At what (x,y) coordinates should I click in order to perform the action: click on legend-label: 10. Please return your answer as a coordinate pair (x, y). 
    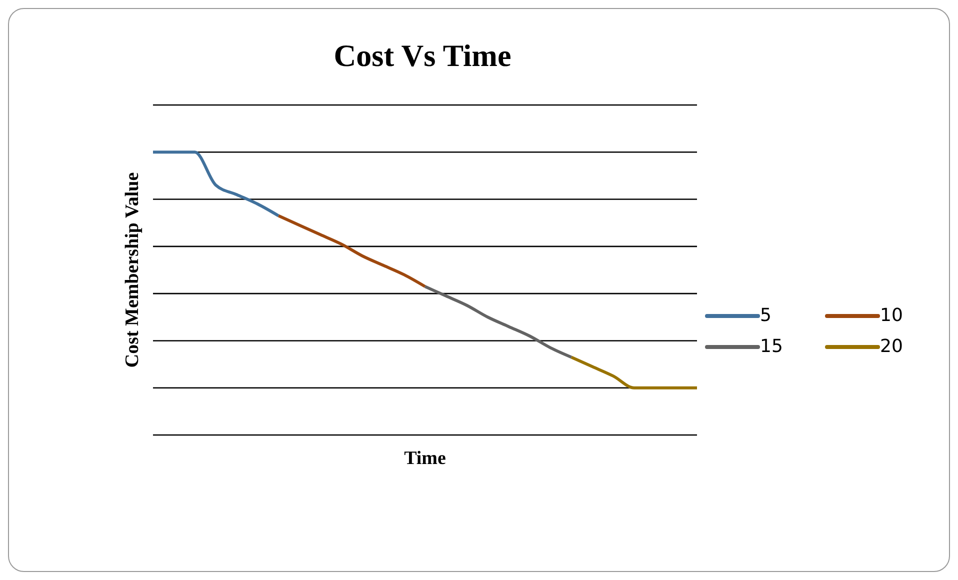
    Looking at the image, I should click on (891, 315).